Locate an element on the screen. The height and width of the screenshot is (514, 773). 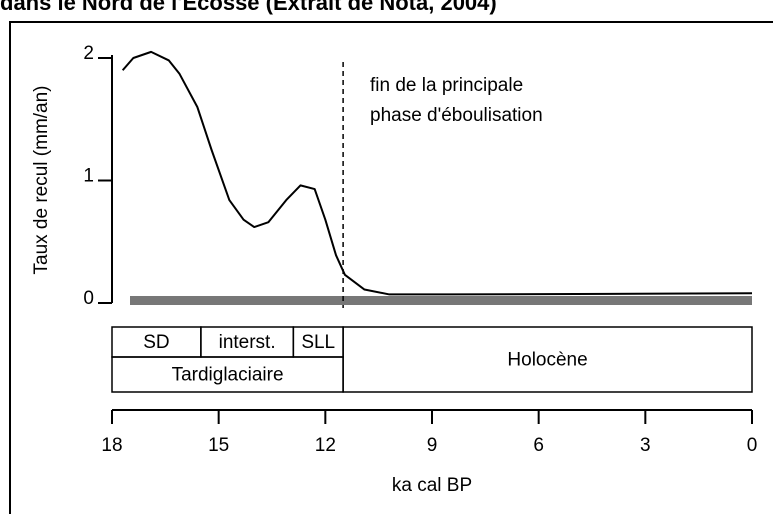
x-tick-label: 6 is located at coordinates (538, 445).